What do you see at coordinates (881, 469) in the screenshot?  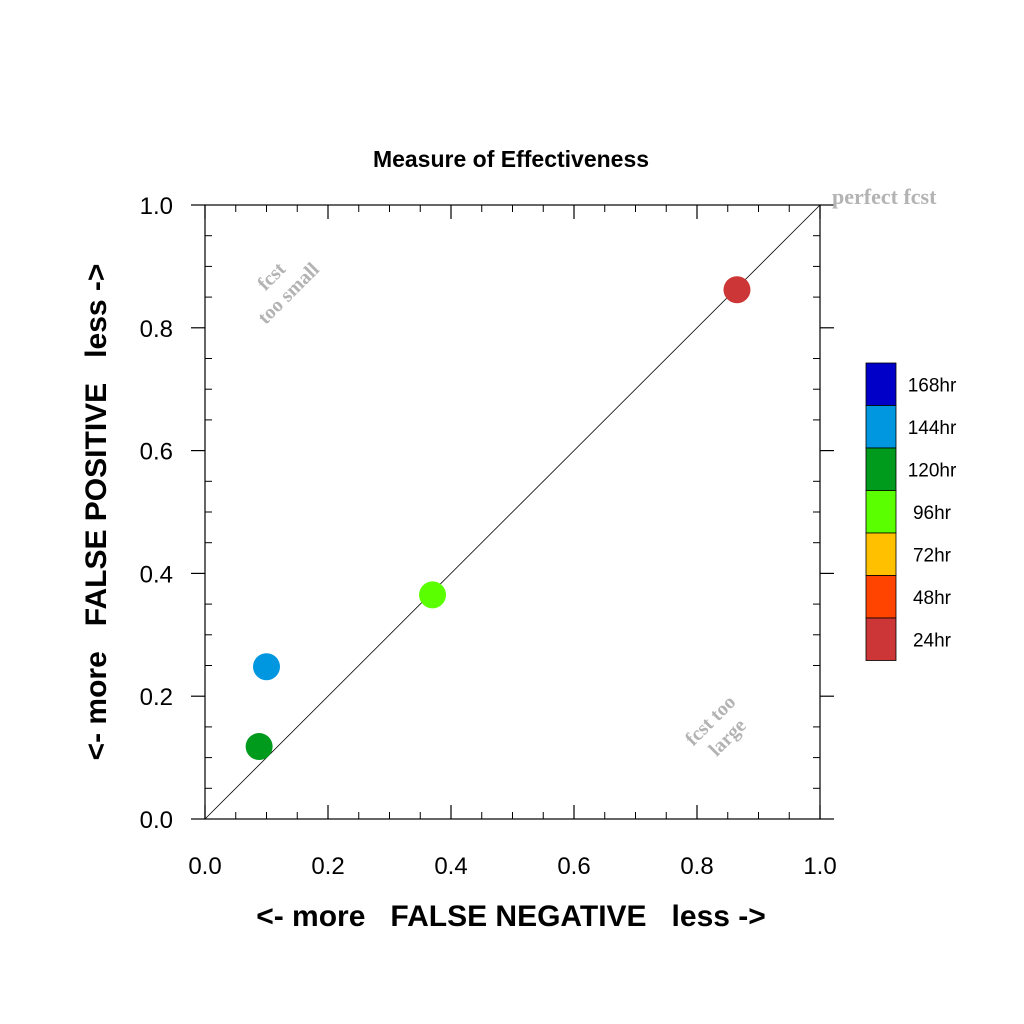 I see `legend-swatch-120hr` at bounding box center [881, 469].